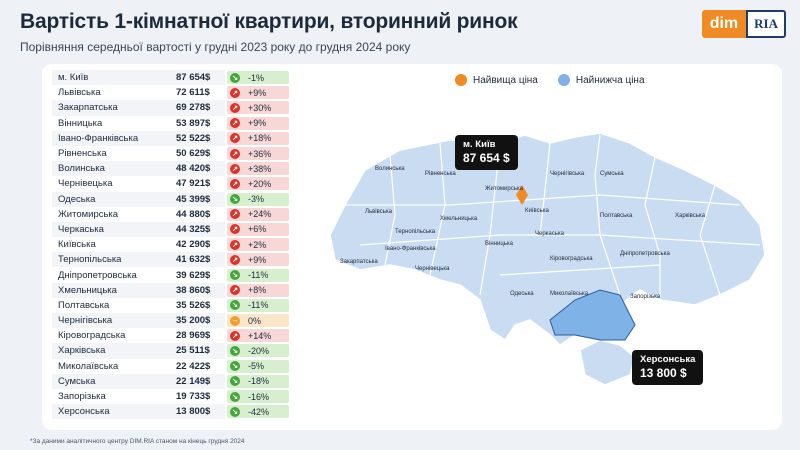 Image resolution: width=800 pixels, height=450 pixels. I want to click on lowest-callout: Херсонська 13 800 $, so click(668, 367).